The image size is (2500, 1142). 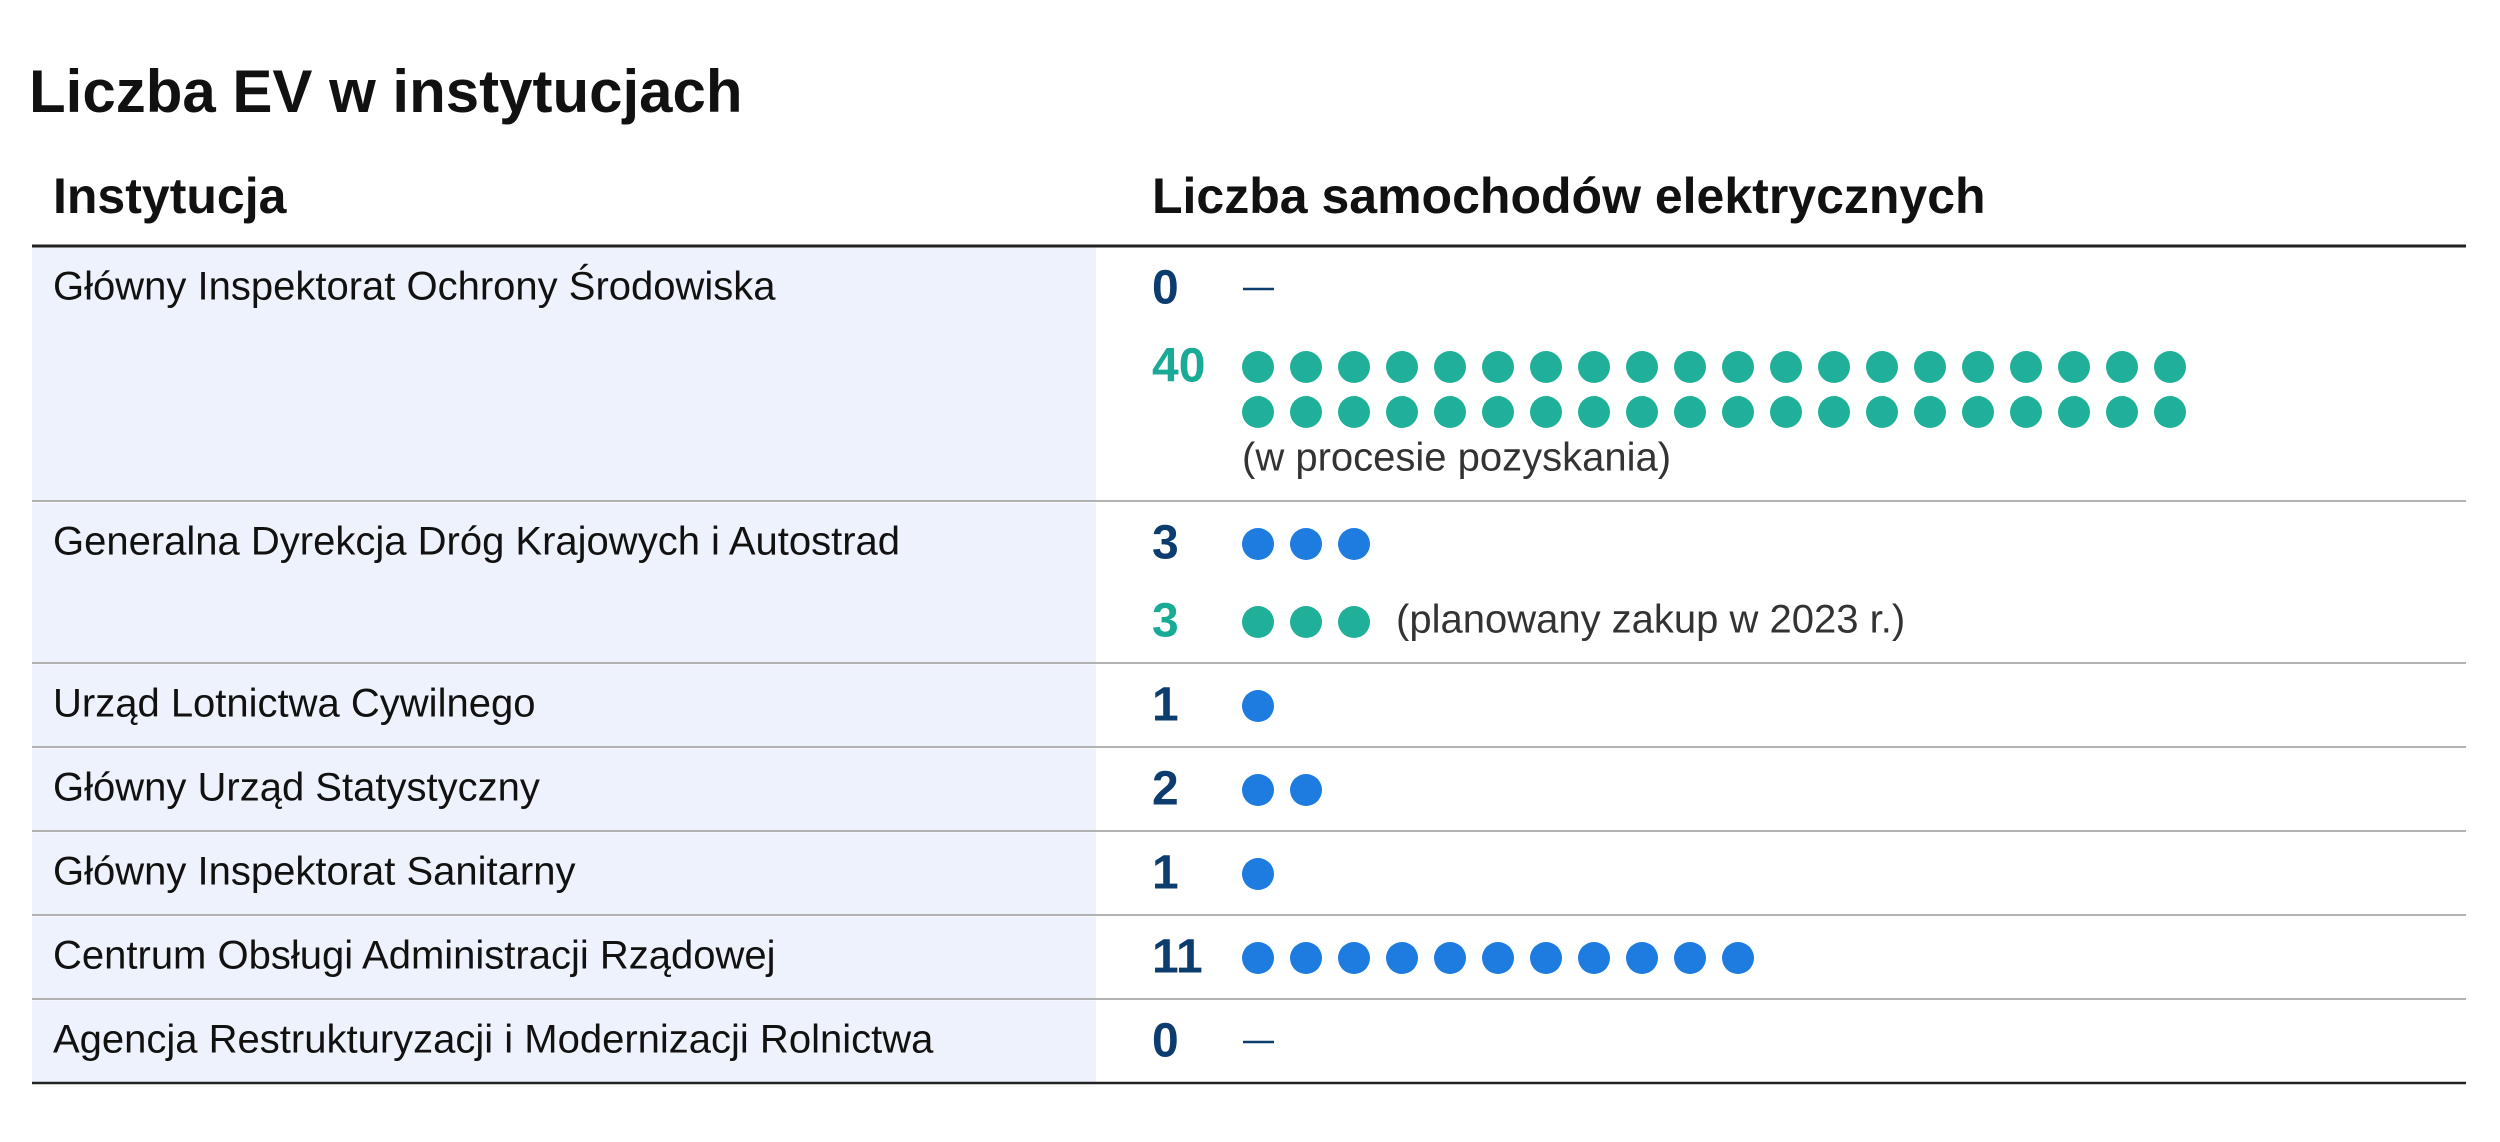 I want to click on institution-name: Główny Inspektorat Ochrony Środowiska, so click(x=414, y=286).